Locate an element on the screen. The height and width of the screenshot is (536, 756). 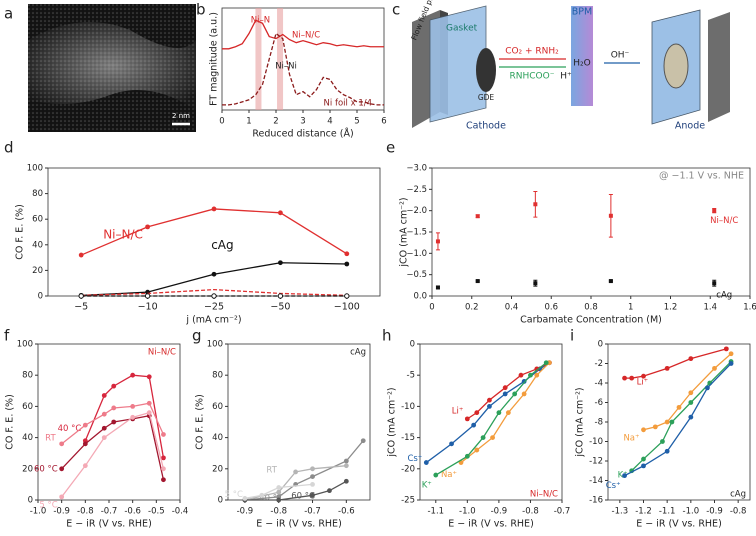
y-tick-label: -4 is located at coordinates (599, 384).